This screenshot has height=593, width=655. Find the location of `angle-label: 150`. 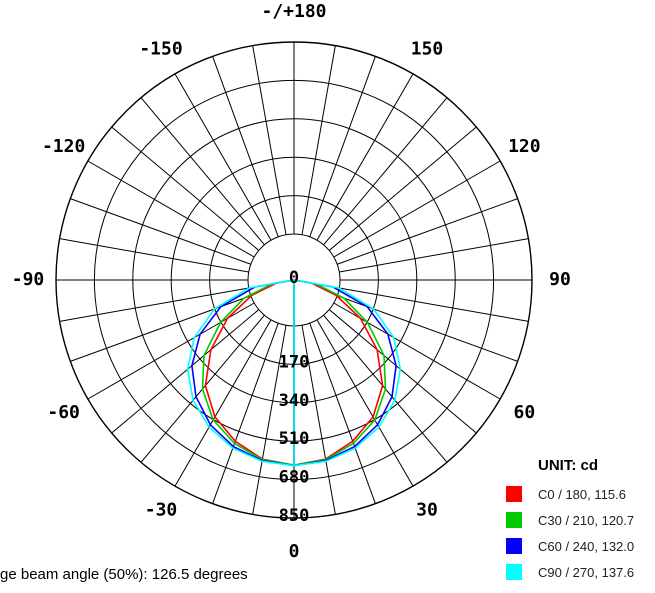

angle-label: 150 is located at coordinates (427, 49).